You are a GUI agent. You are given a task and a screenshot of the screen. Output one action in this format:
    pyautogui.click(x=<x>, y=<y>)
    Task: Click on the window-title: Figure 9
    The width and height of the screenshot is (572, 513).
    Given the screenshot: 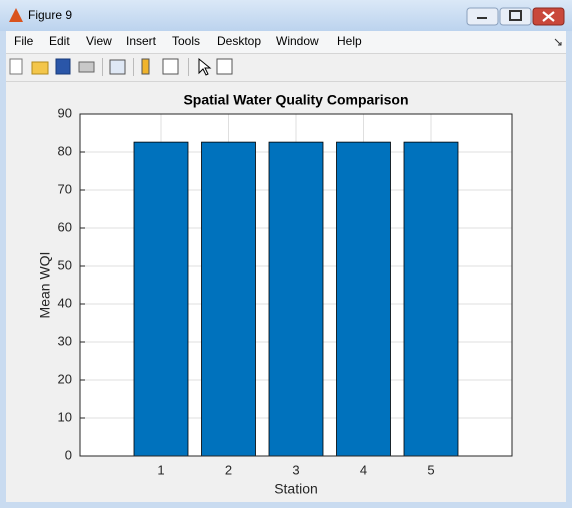 What is the action you would take?
    pyautogui.click(x=50, y=15)
    